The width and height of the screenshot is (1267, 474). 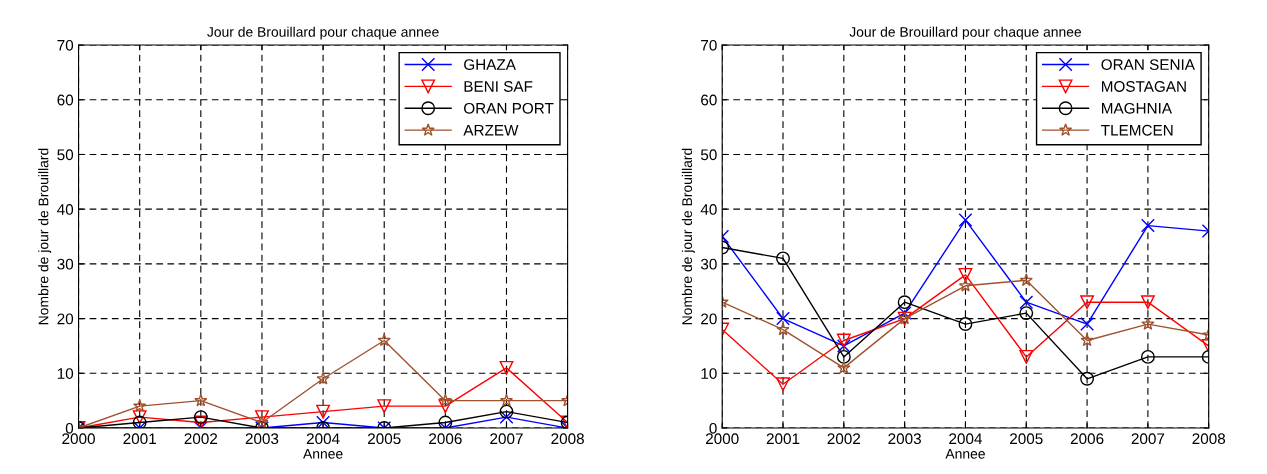 What do you see at coordinates (1148, 64) in the screenshot?
I see `legend-label: ORAN SENIA` at bounding box center [1148, 64].